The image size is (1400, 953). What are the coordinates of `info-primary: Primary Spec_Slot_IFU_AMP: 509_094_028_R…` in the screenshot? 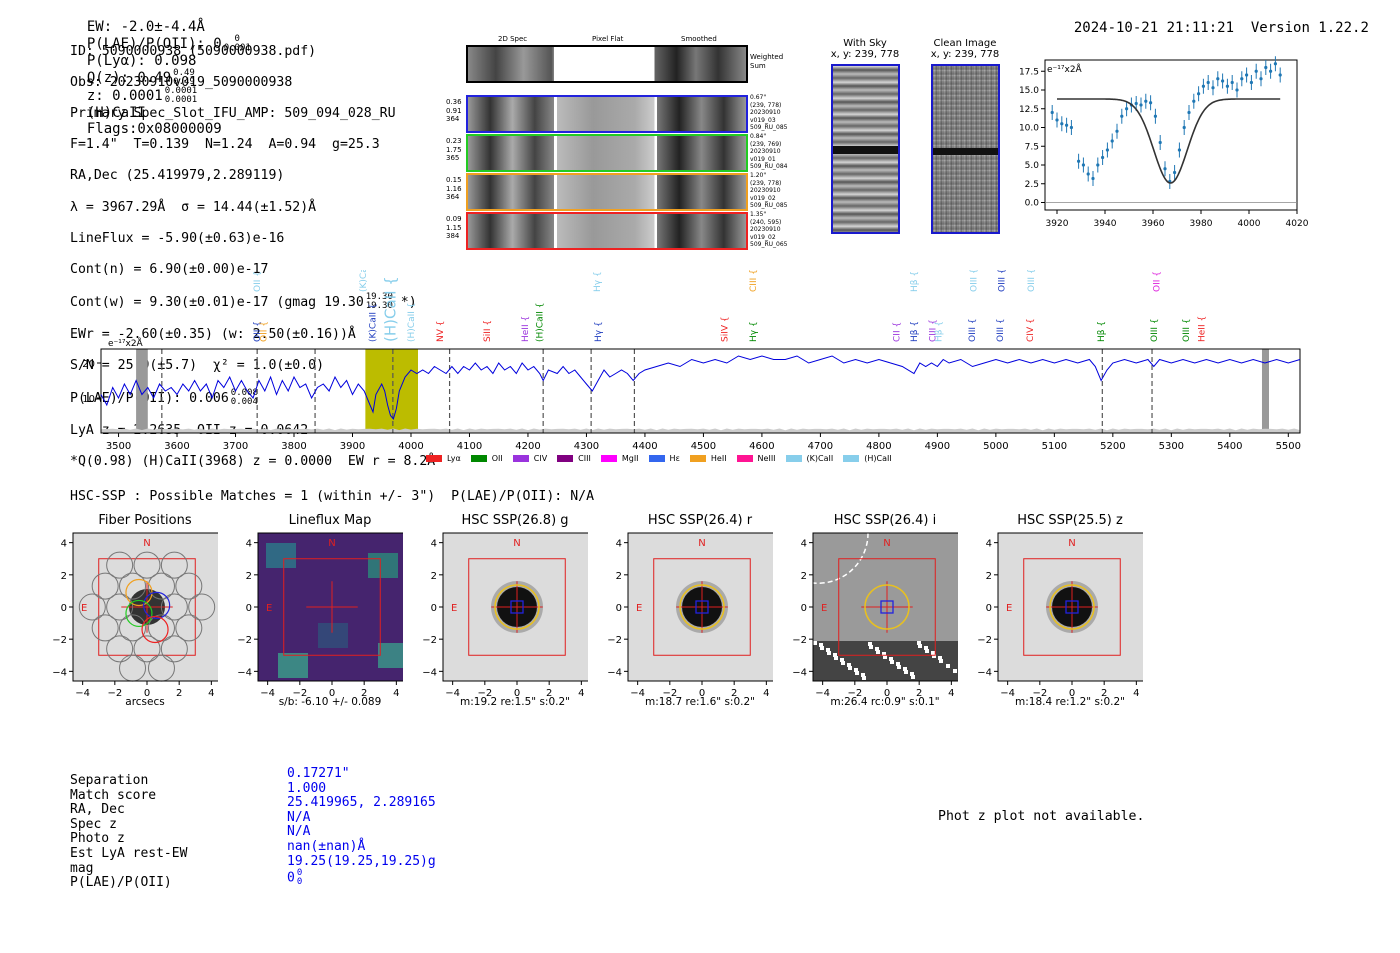 It's located at (233, 113).